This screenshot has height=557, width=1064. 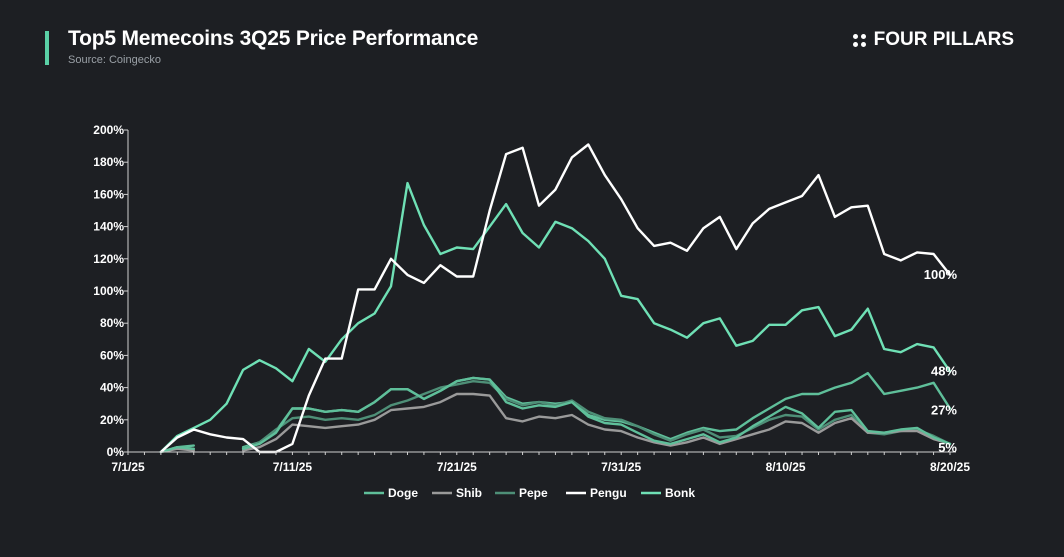 What do you see at coordinates (112, 355) in the screenshot?
I see `y-tick-label: 60%` at bounding box center [112, 355].